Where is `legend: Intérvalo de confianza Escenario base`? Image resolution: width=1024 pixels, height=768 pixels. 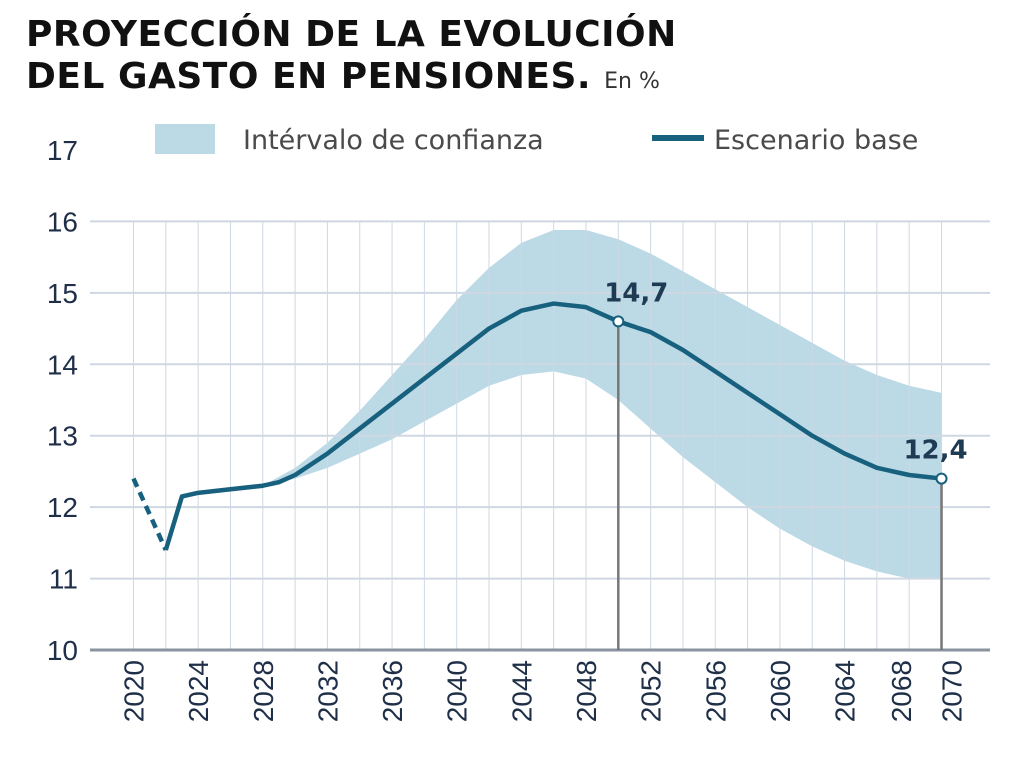 legend: Intérvalo de confianza Escenario base is located at coordinates (536, 140).